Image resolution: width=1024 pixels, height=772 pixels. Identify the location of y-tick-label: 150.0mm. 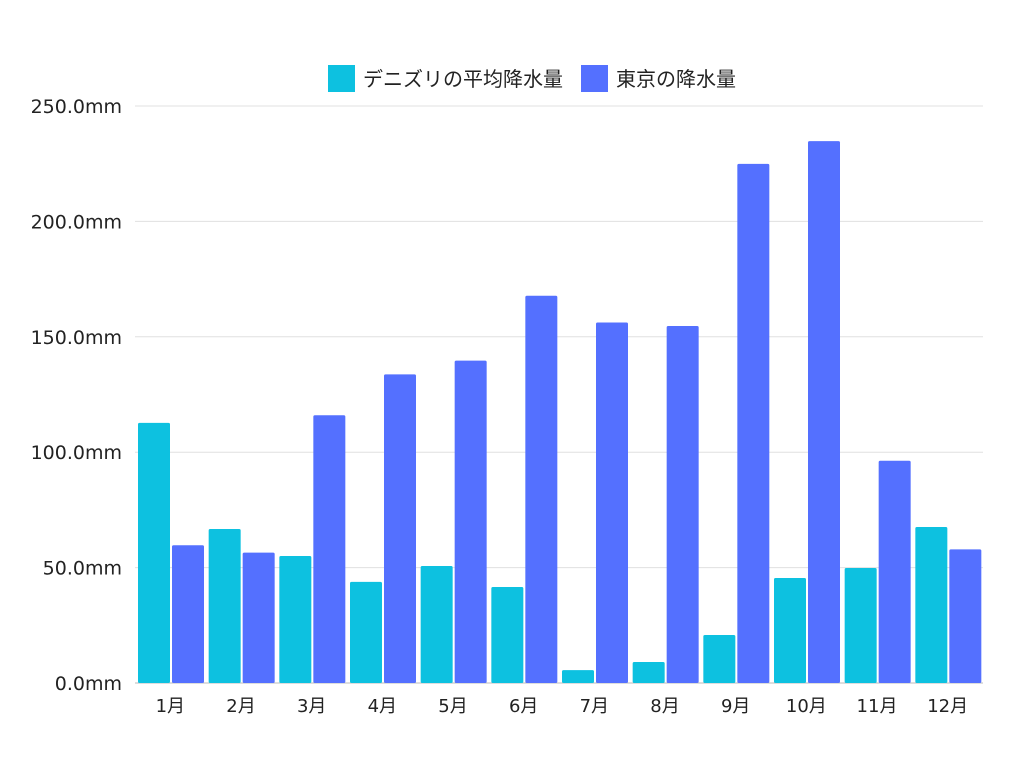
(76, 338).